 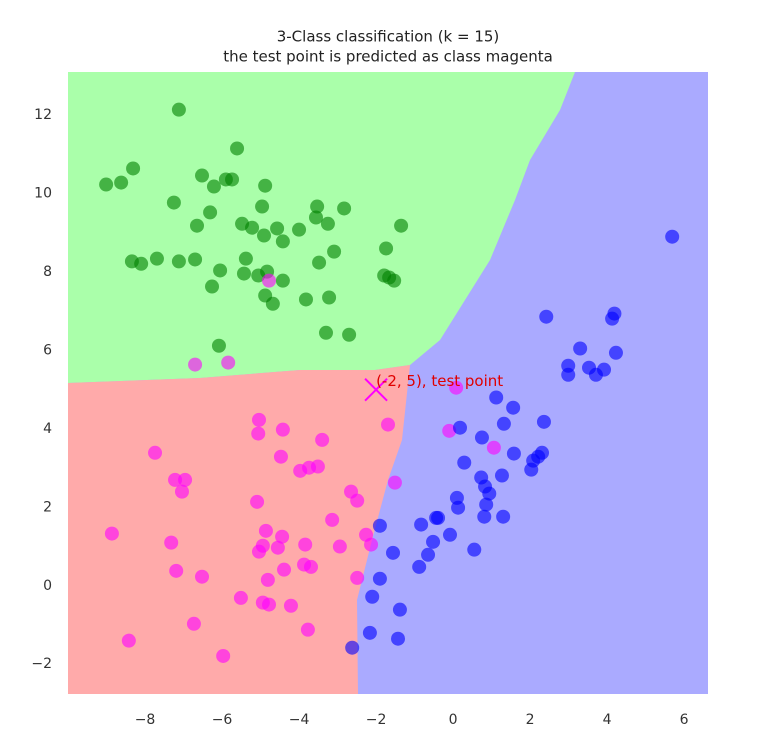 What do you see at coordinates (388, 37) in the screenshot?
I see `chart-title: 3-Class classification (k = 15)` at bounding box center [388, 37].